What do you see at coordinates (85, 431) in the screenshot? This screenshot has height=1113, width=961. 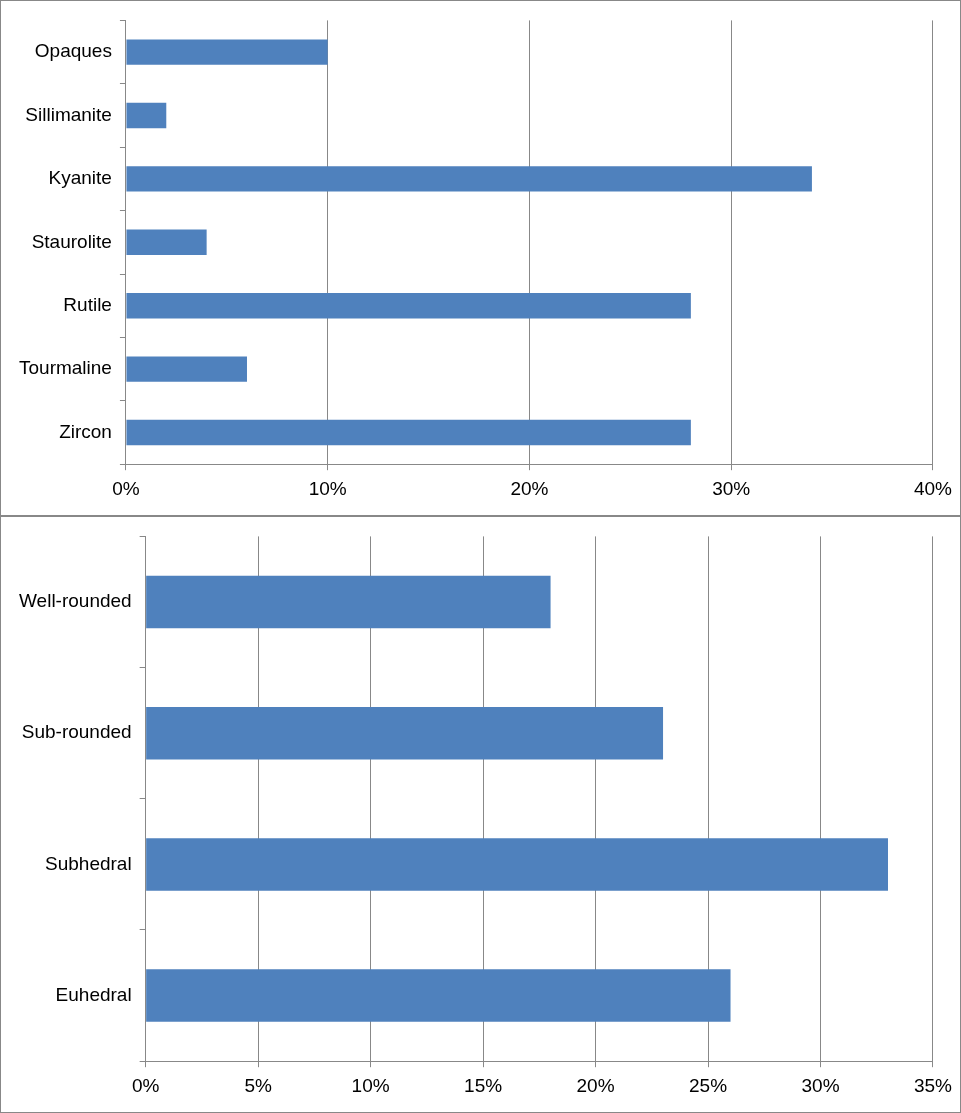 I see `y-tick-label: Zircon` at bounding box center [85, 431].